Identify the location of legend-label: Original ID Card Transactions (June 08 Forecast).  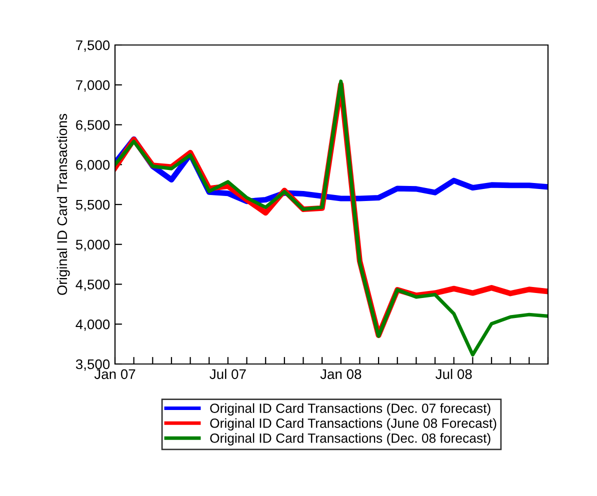
(353, 424).